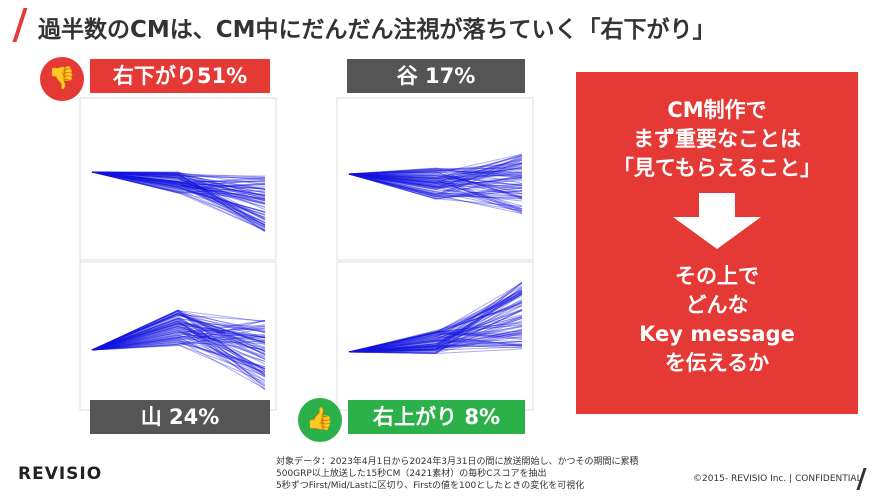 The width and height of the screenshot is (882, 504). What do you see at coordinates (180, 417) in the screenshot?
I see `panel-label: 山 24%` at bounding box center [180, 417].